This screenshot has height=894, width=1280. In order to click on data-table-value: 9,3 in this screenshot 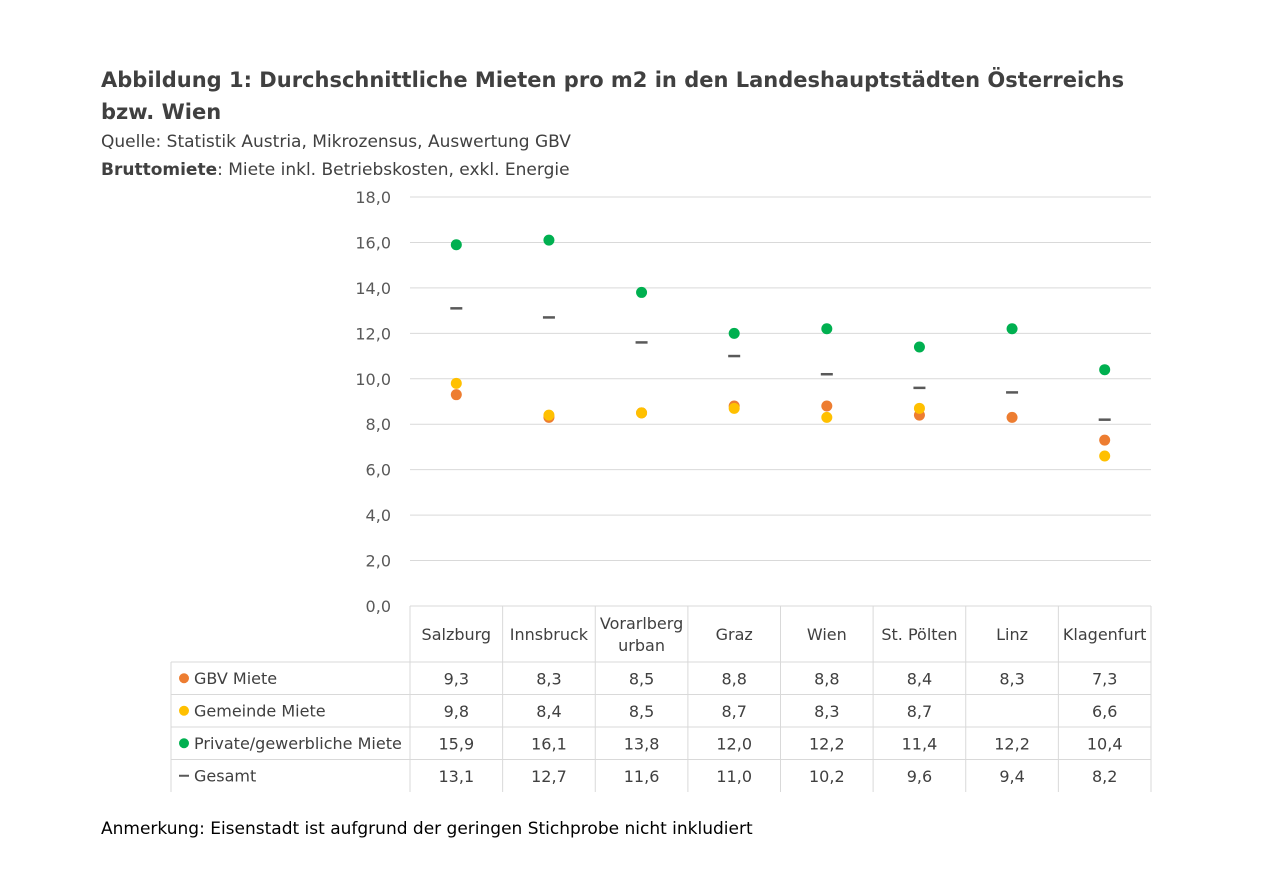, I will do `click(456, 678)`.